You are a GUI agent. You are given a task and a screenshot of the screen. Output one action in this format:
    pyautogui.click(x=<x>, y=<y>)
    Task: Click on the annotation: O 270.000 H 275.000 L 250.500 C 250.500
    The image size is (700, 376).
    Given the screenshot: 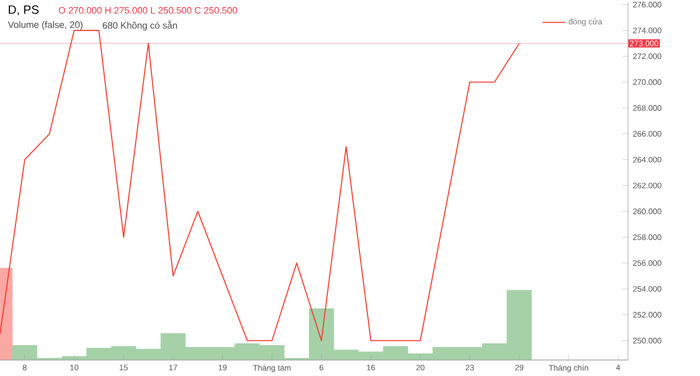 What is the action you would take?
    pyautogui.click(x=148, y=10)
    